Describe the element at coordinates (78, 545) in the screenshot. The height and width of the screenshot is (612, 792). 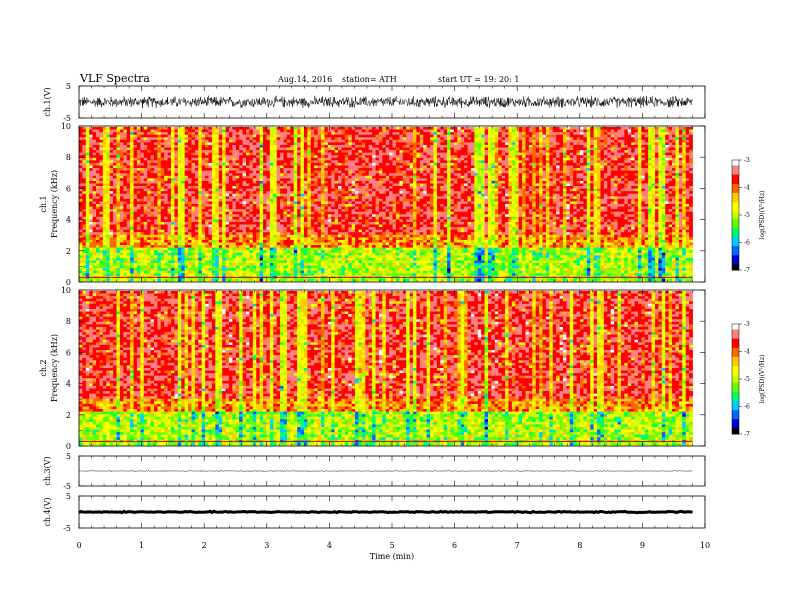
I see `x-tick-label: 0` at that location.